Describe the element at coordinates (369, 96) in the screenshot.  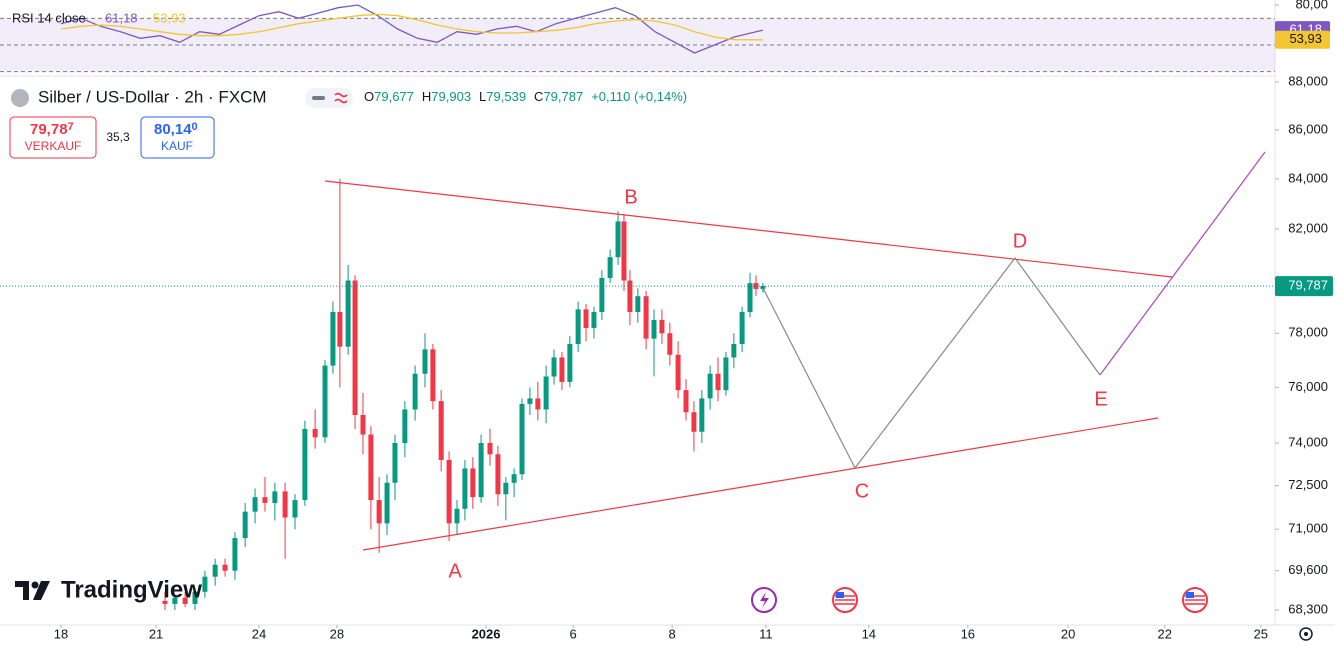
I see `ohlc-key: O` at that location.